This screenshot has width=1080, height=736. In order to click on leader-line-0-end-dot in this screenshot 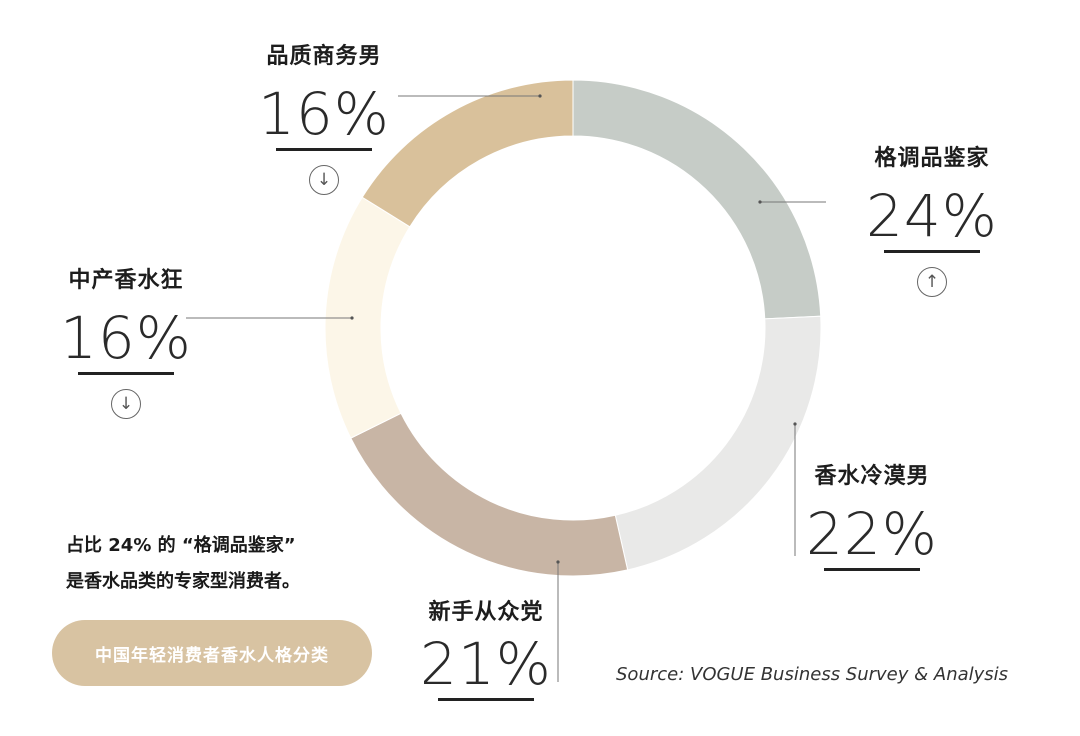, I will do `click(760, 202)`.